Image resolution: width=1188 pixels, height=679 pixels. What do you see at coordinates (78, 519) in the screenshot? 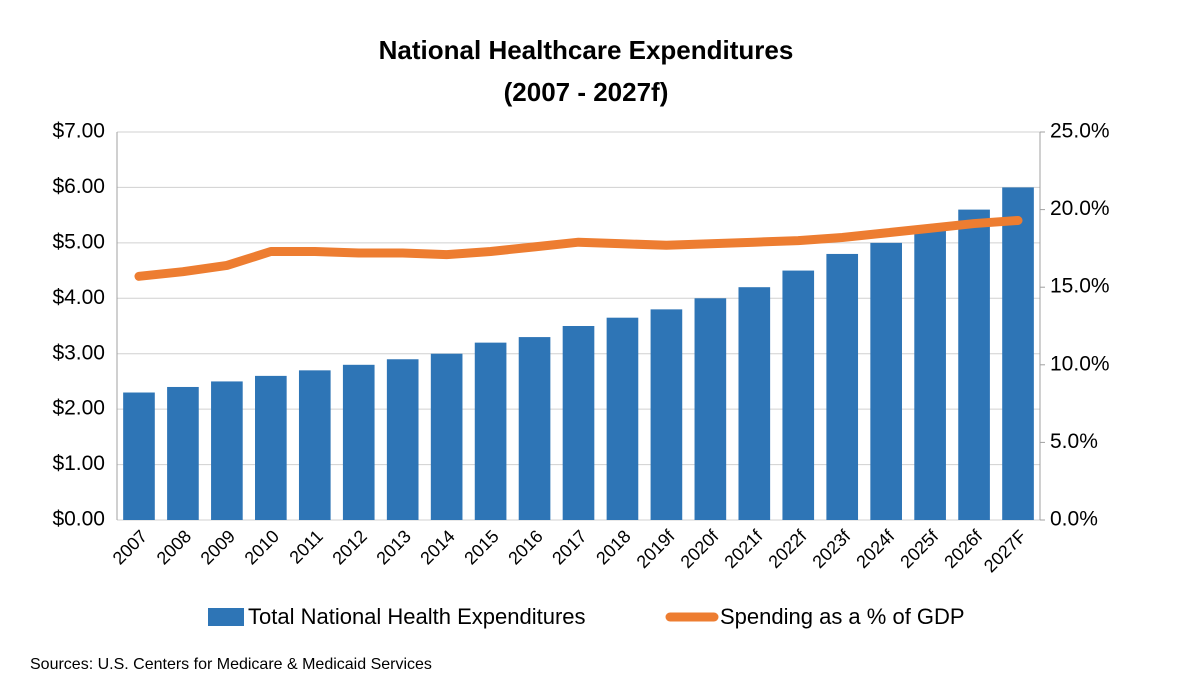
I see `y-tick-label: $0.00` at bounding box center [78, 519].